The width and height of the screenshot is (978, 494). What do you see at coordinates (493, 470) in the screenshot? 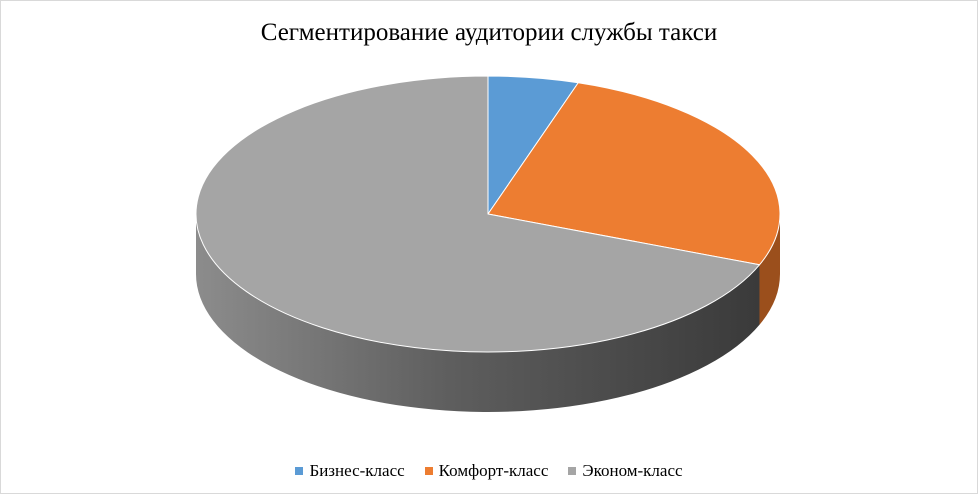
I see `legend-label-comfort: Комфорт-класс` at bounding box center [493, 470].